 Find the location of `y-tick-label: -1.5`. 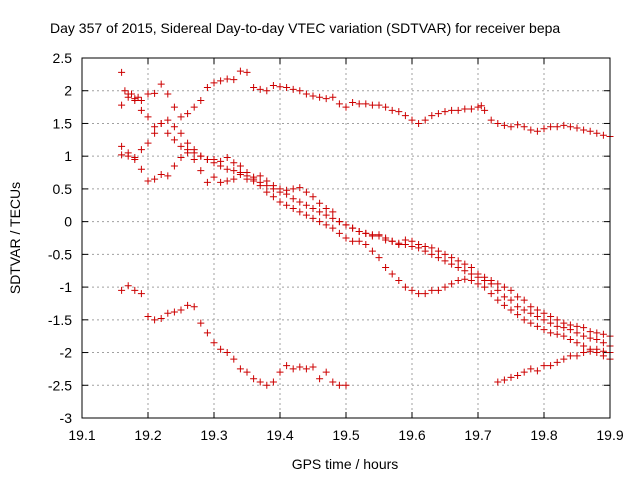

y-tick-label: -1.5 is located at coordinates (60, 320).